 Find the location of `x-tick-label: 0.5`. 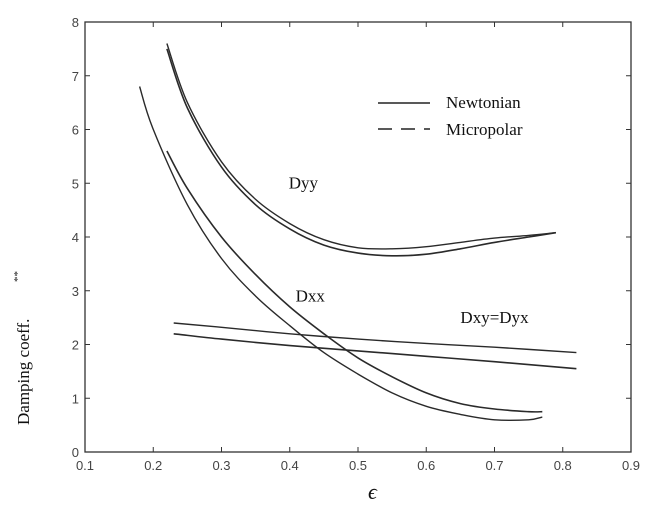

x-tick-label: 0.5 is located at coordinates (358, 465).